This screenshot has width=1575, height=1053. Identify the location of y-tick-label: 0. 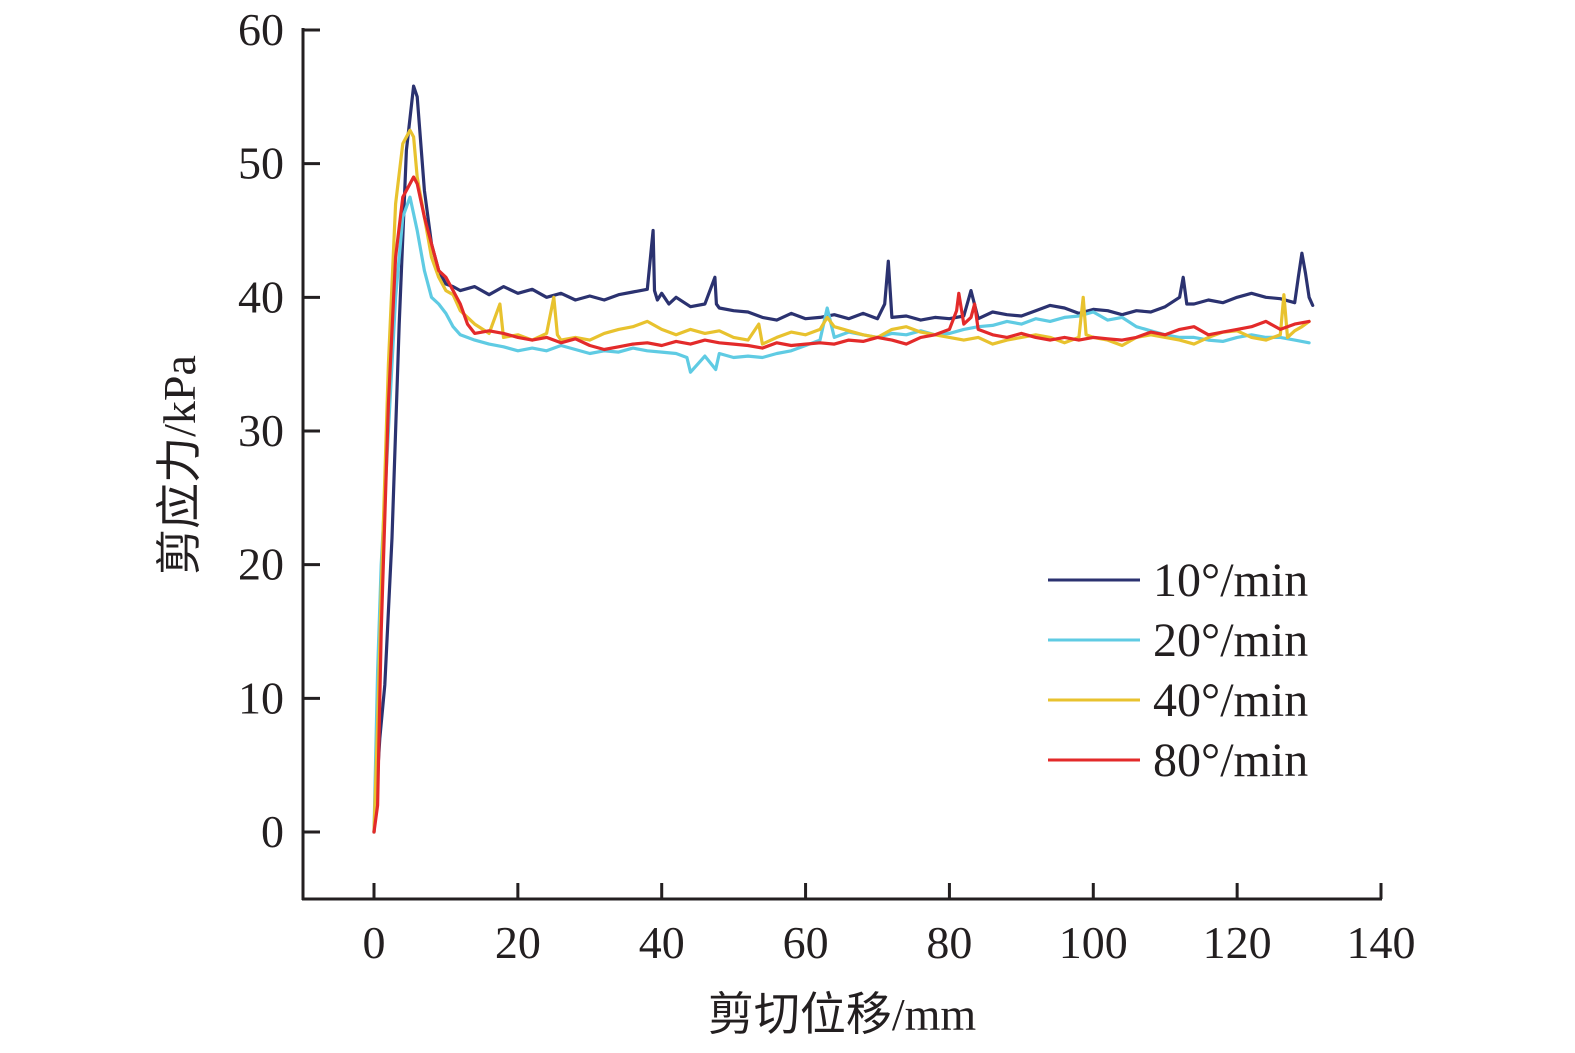
(272, 831).